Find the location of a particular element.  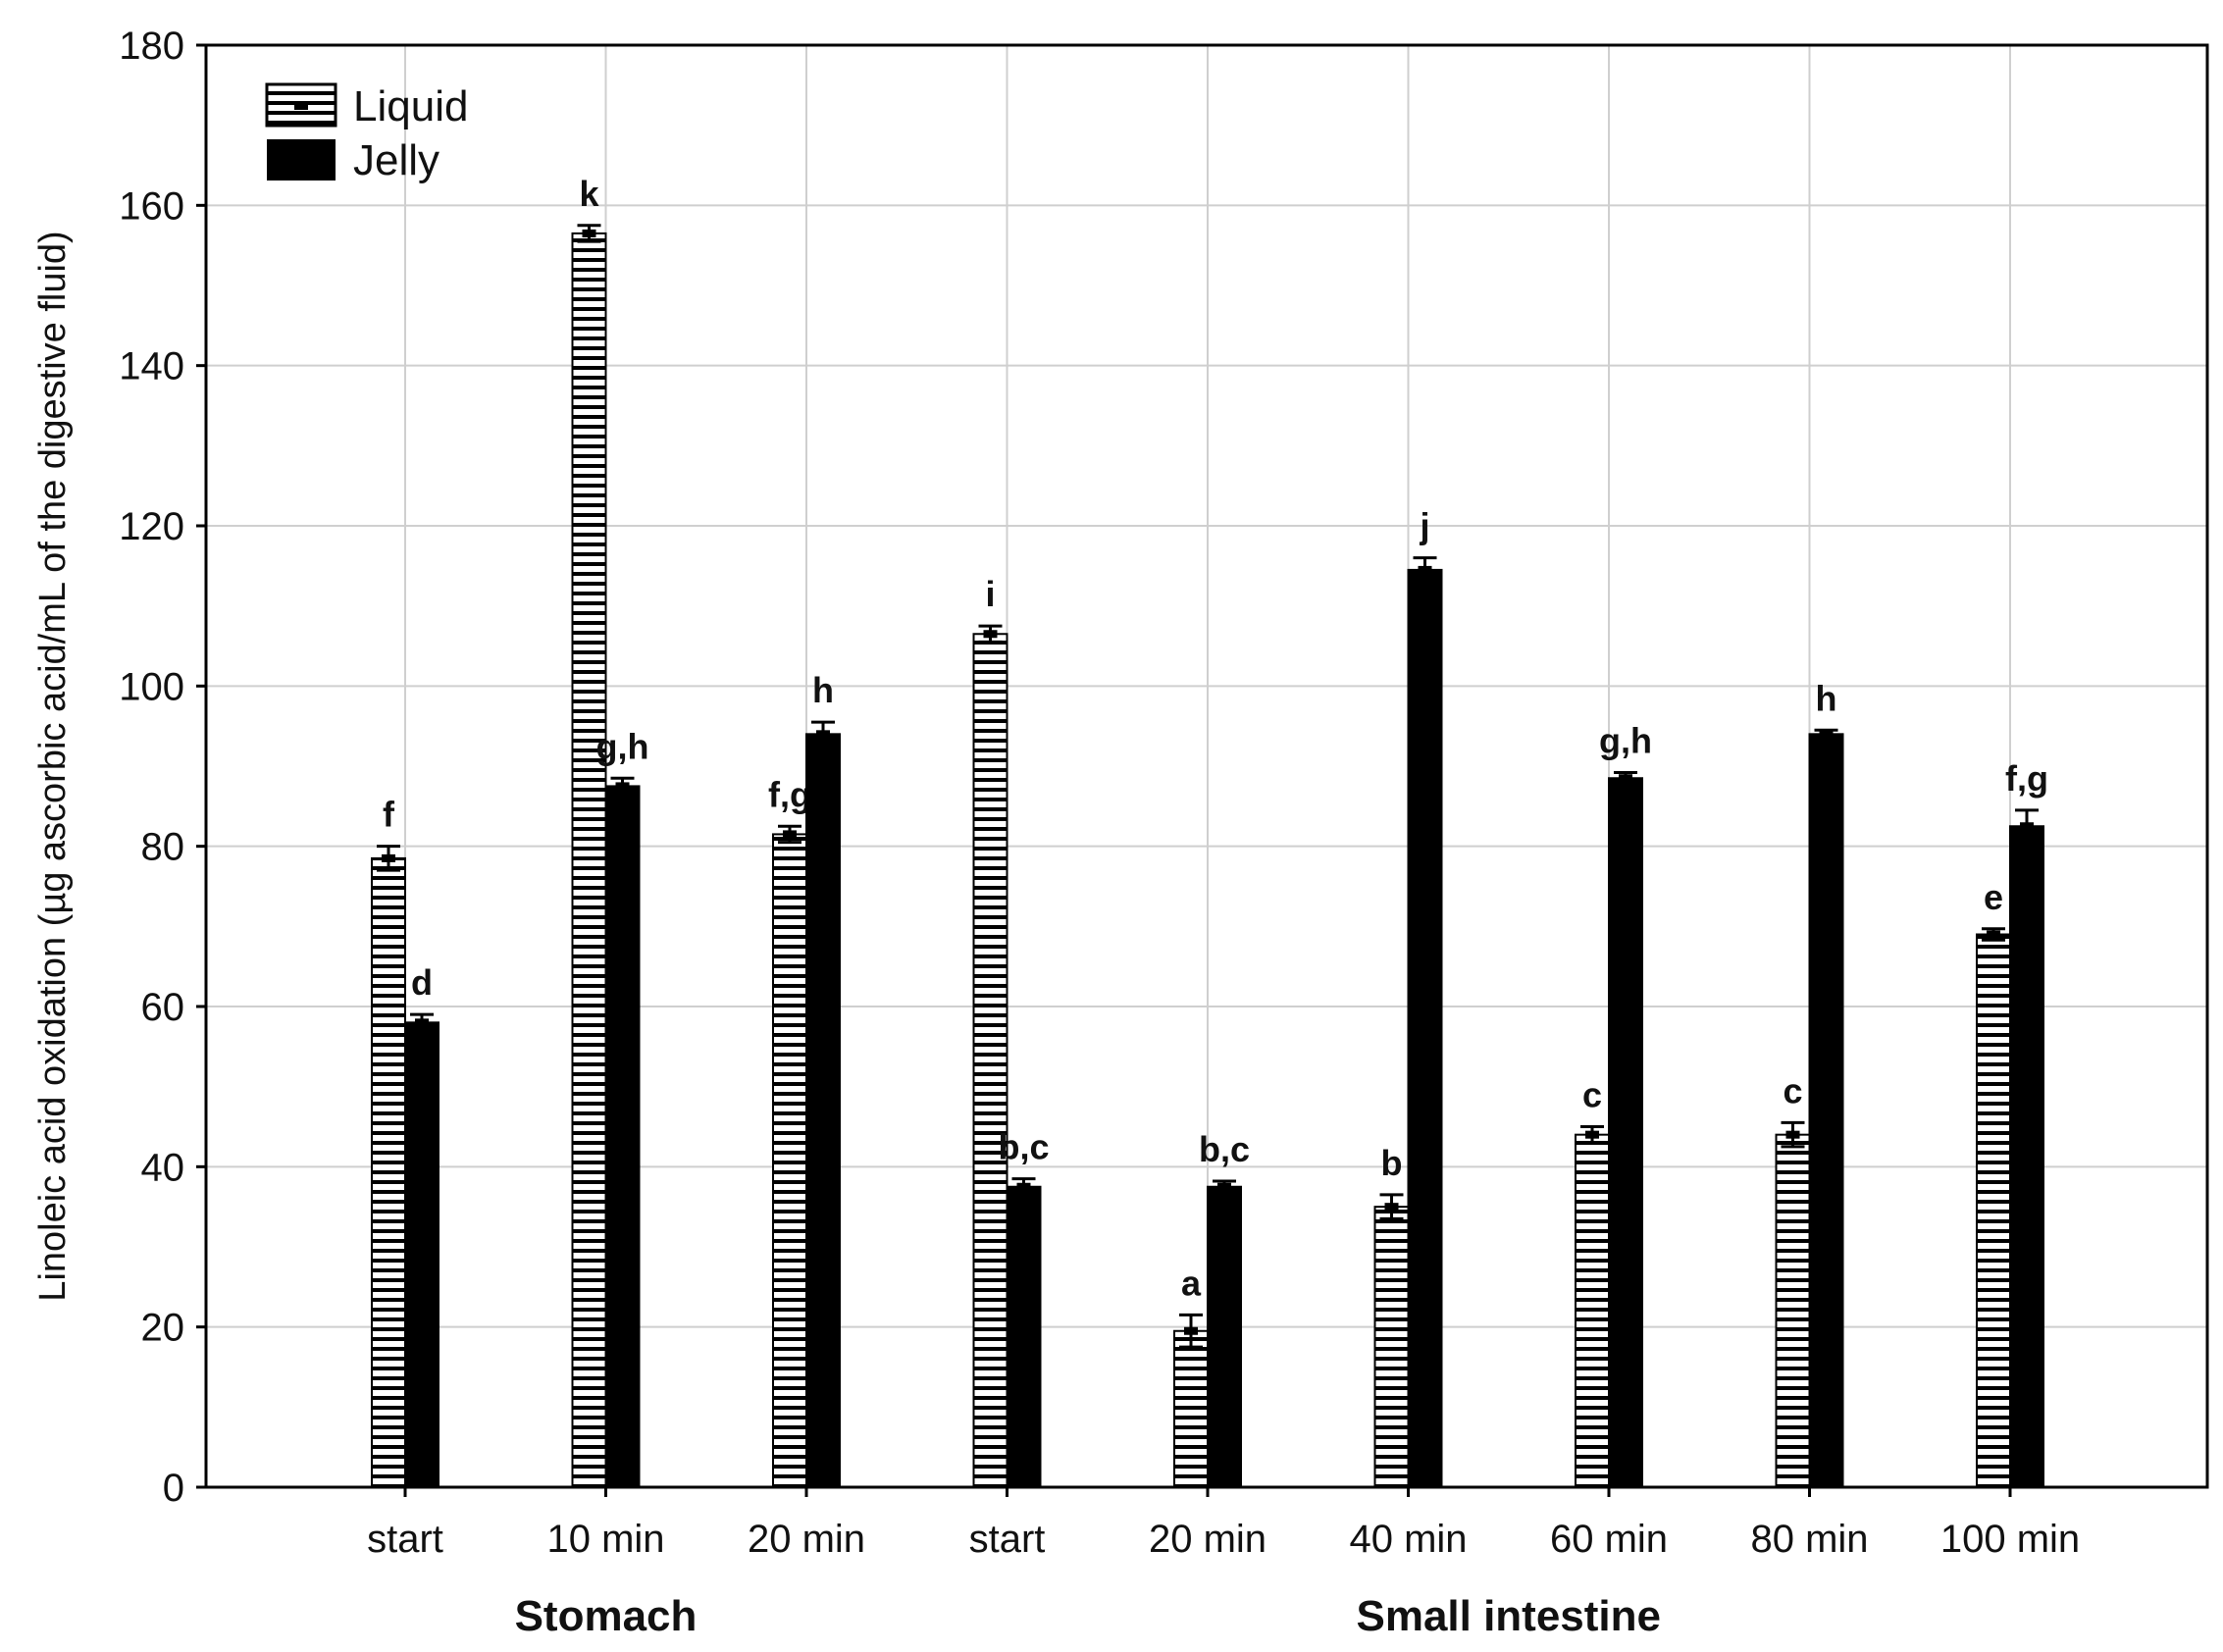

x-group-label: Small intestine is located at coordinates (1508, 1616).